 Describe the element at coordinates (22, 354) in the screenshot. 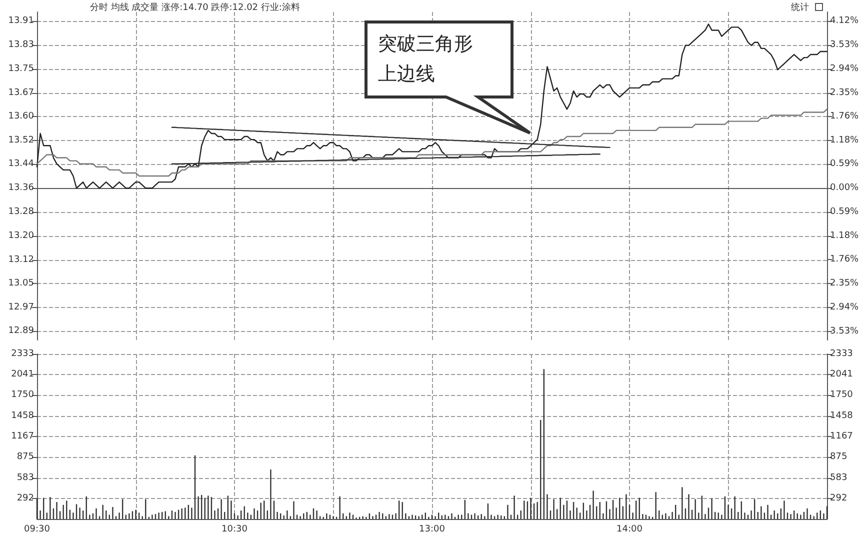

I see `y-tick-label: 2333` at that location.